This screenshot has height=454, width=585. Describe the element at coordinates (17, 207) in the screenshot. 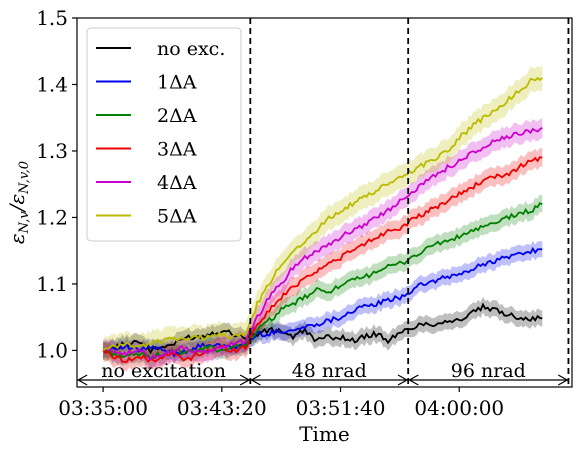

I see `ylabel-slash: /` at that location.